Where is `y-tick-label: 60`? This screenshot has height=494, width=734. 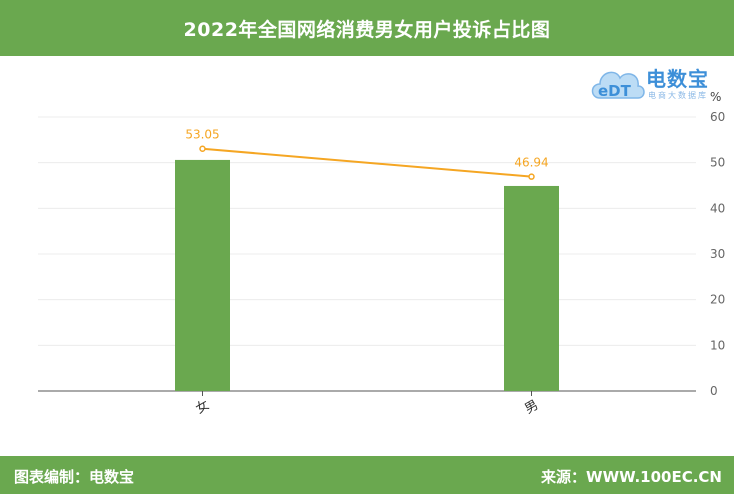 y-tick-label: 60 is located at coordinates (717, 117).